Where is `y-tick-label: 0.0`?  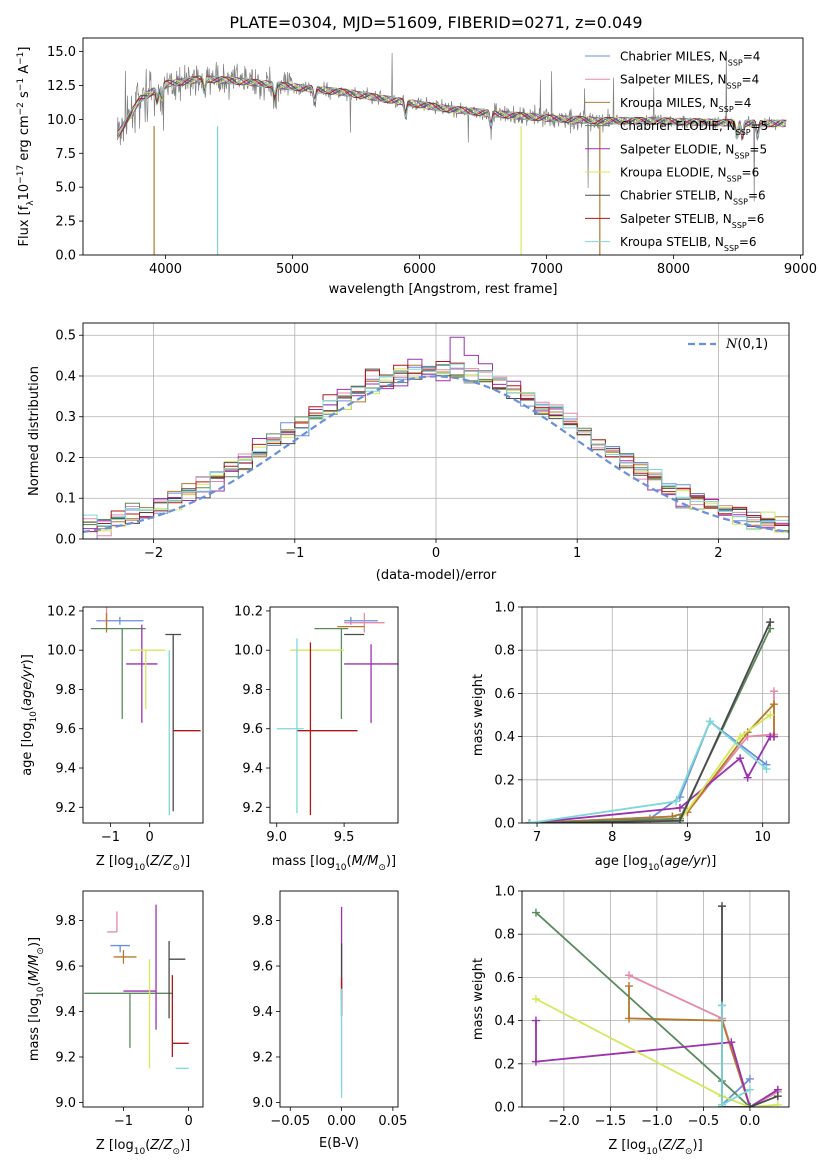 y-tick-label: 0.0 is located at coordinates (504, 1108).